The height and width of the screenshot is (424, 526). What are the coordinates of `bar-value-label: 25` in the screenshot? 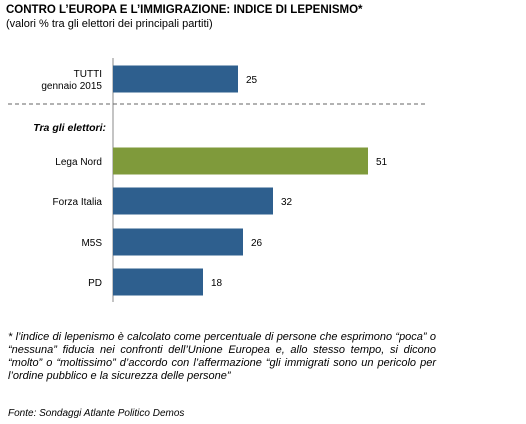 It's located at (252, 80).